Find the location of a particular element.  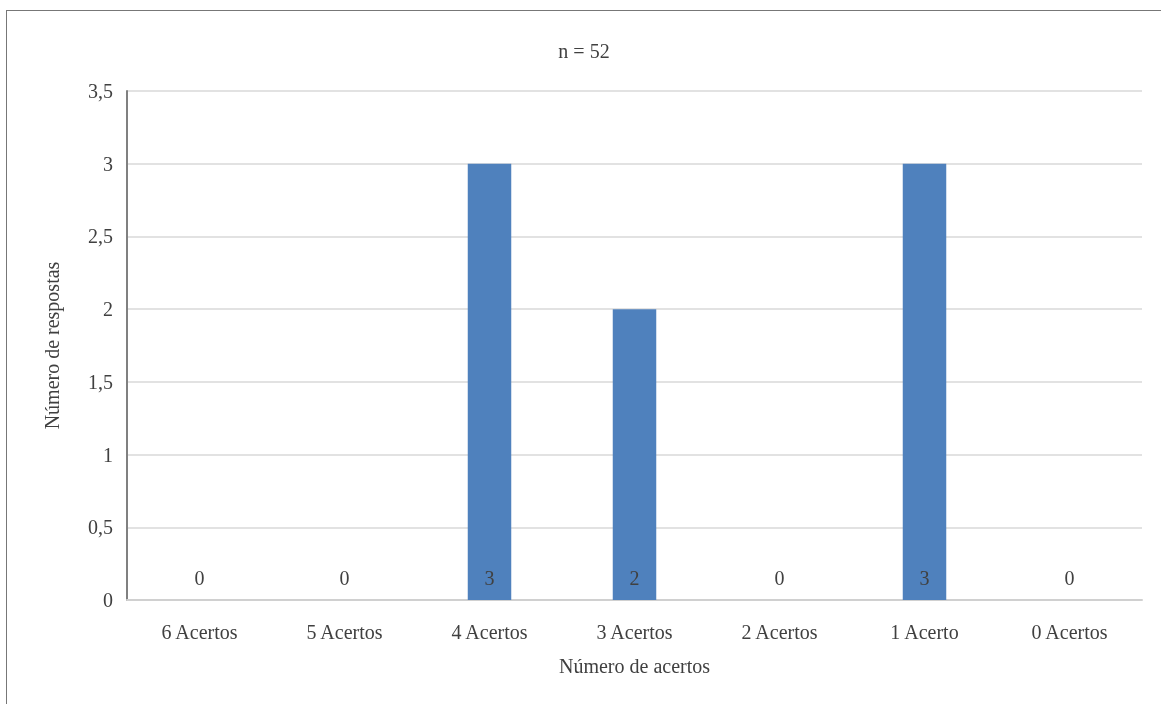

x-axis-title: Número de acertos is located at coordinates (634, 666).